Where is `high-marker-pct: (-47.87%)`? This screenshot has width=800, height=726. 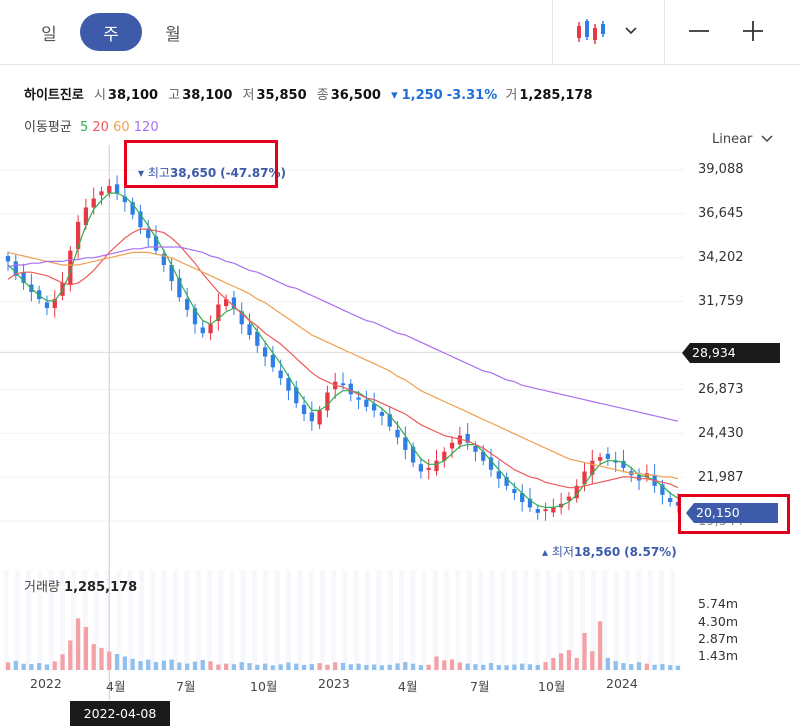
high-marker-pct: (-47.87%) is located at coordinates (253, 173).